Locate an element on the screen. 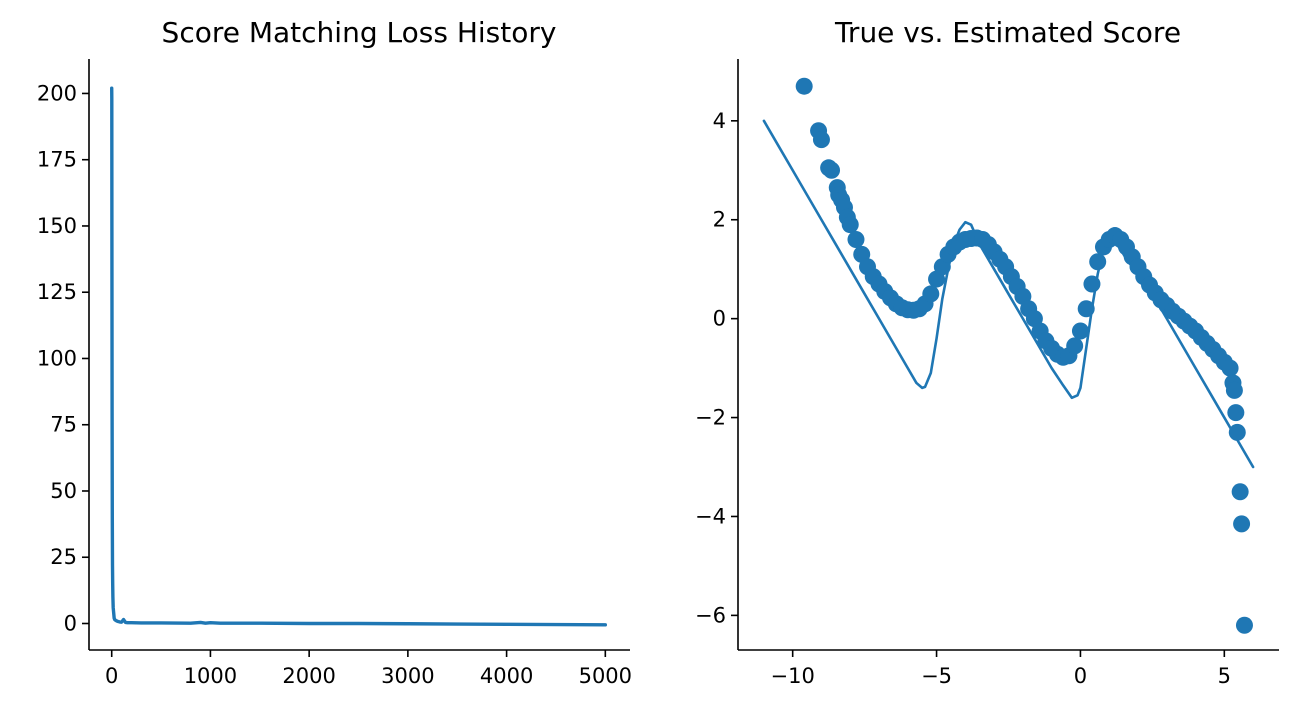 The image size is (1298, 714). score-comparison-y-tick-label: 2 is located at coordinates (719, 220).